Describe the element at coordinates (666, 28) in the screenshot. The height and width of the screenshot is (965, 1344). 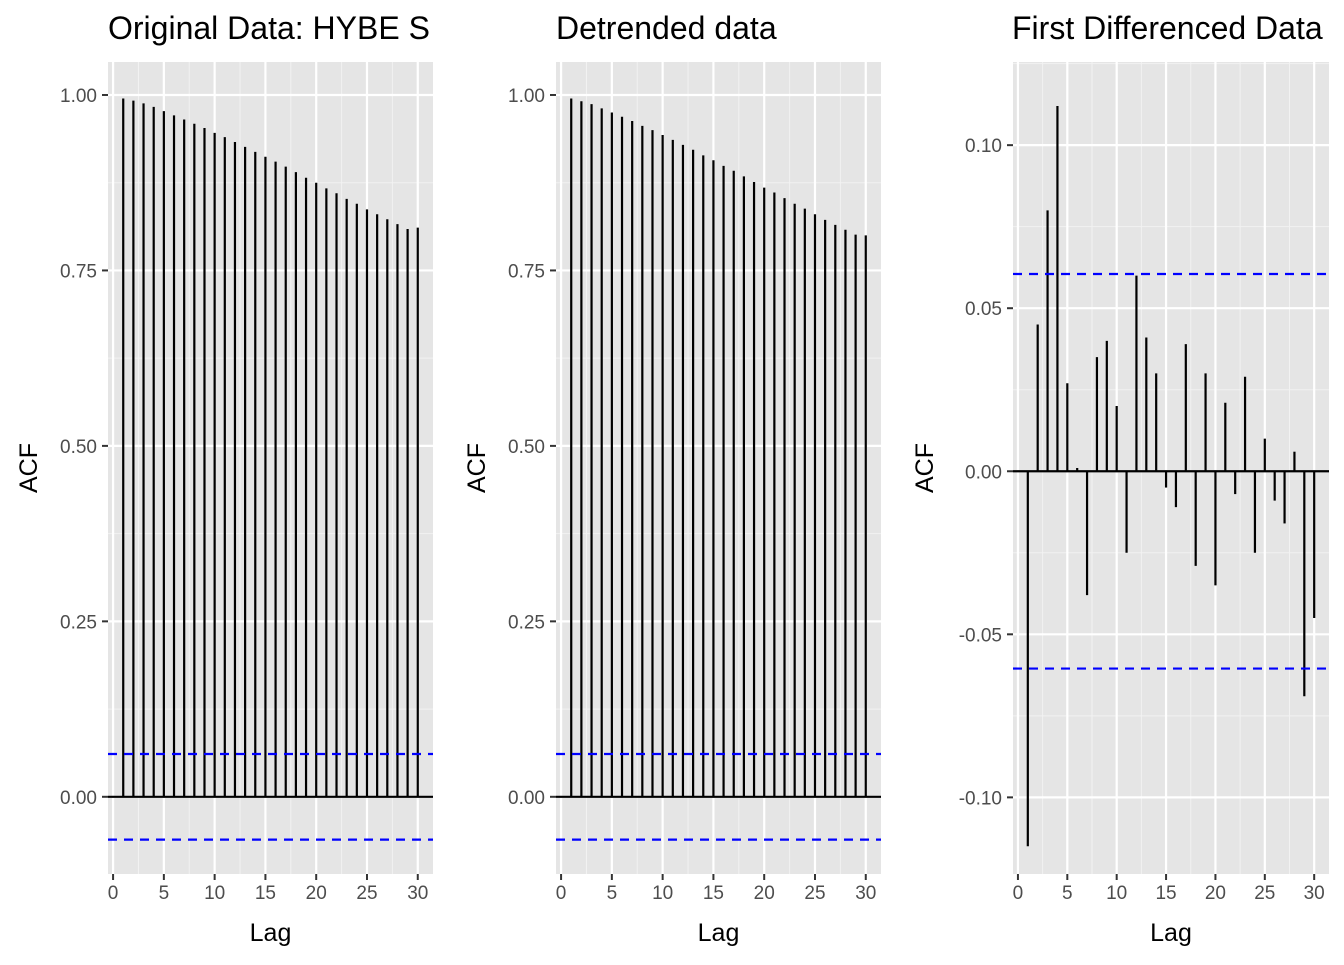
I see `chart-title: Detrended data` at that location.